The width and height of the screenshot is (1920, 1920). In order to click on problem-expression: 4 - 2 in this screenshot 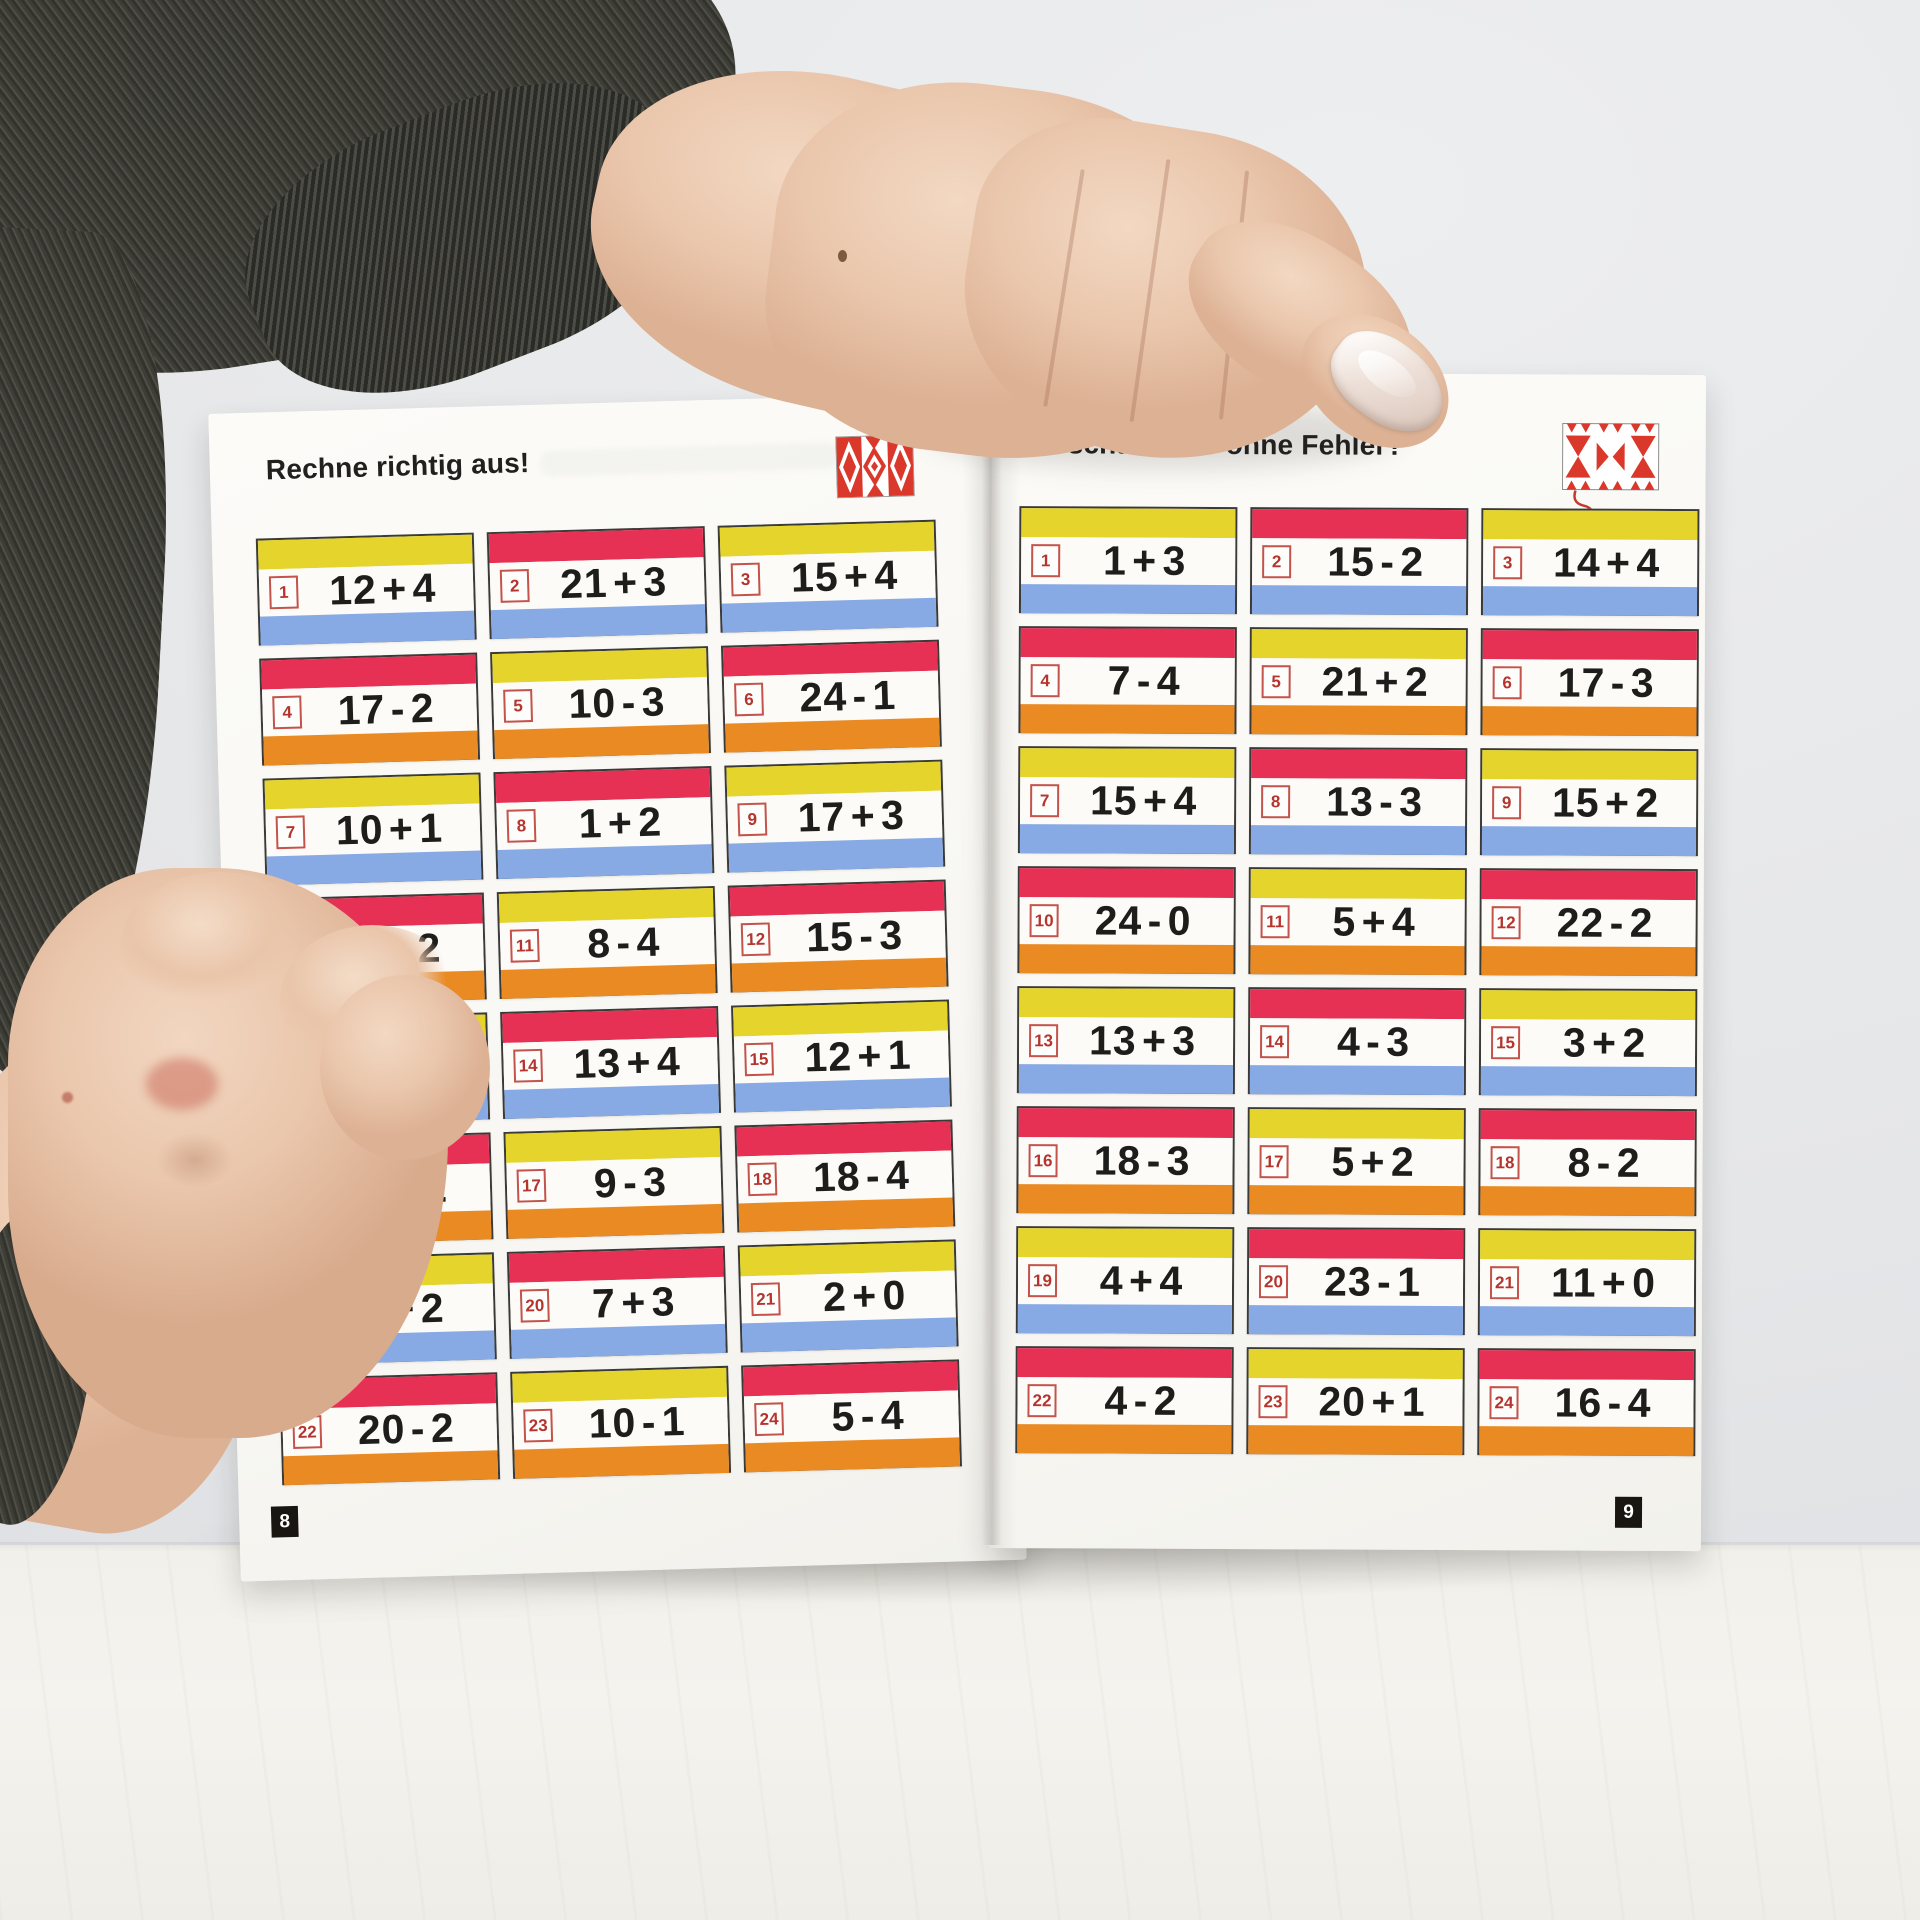, I will do `click(1141, 1400)`.